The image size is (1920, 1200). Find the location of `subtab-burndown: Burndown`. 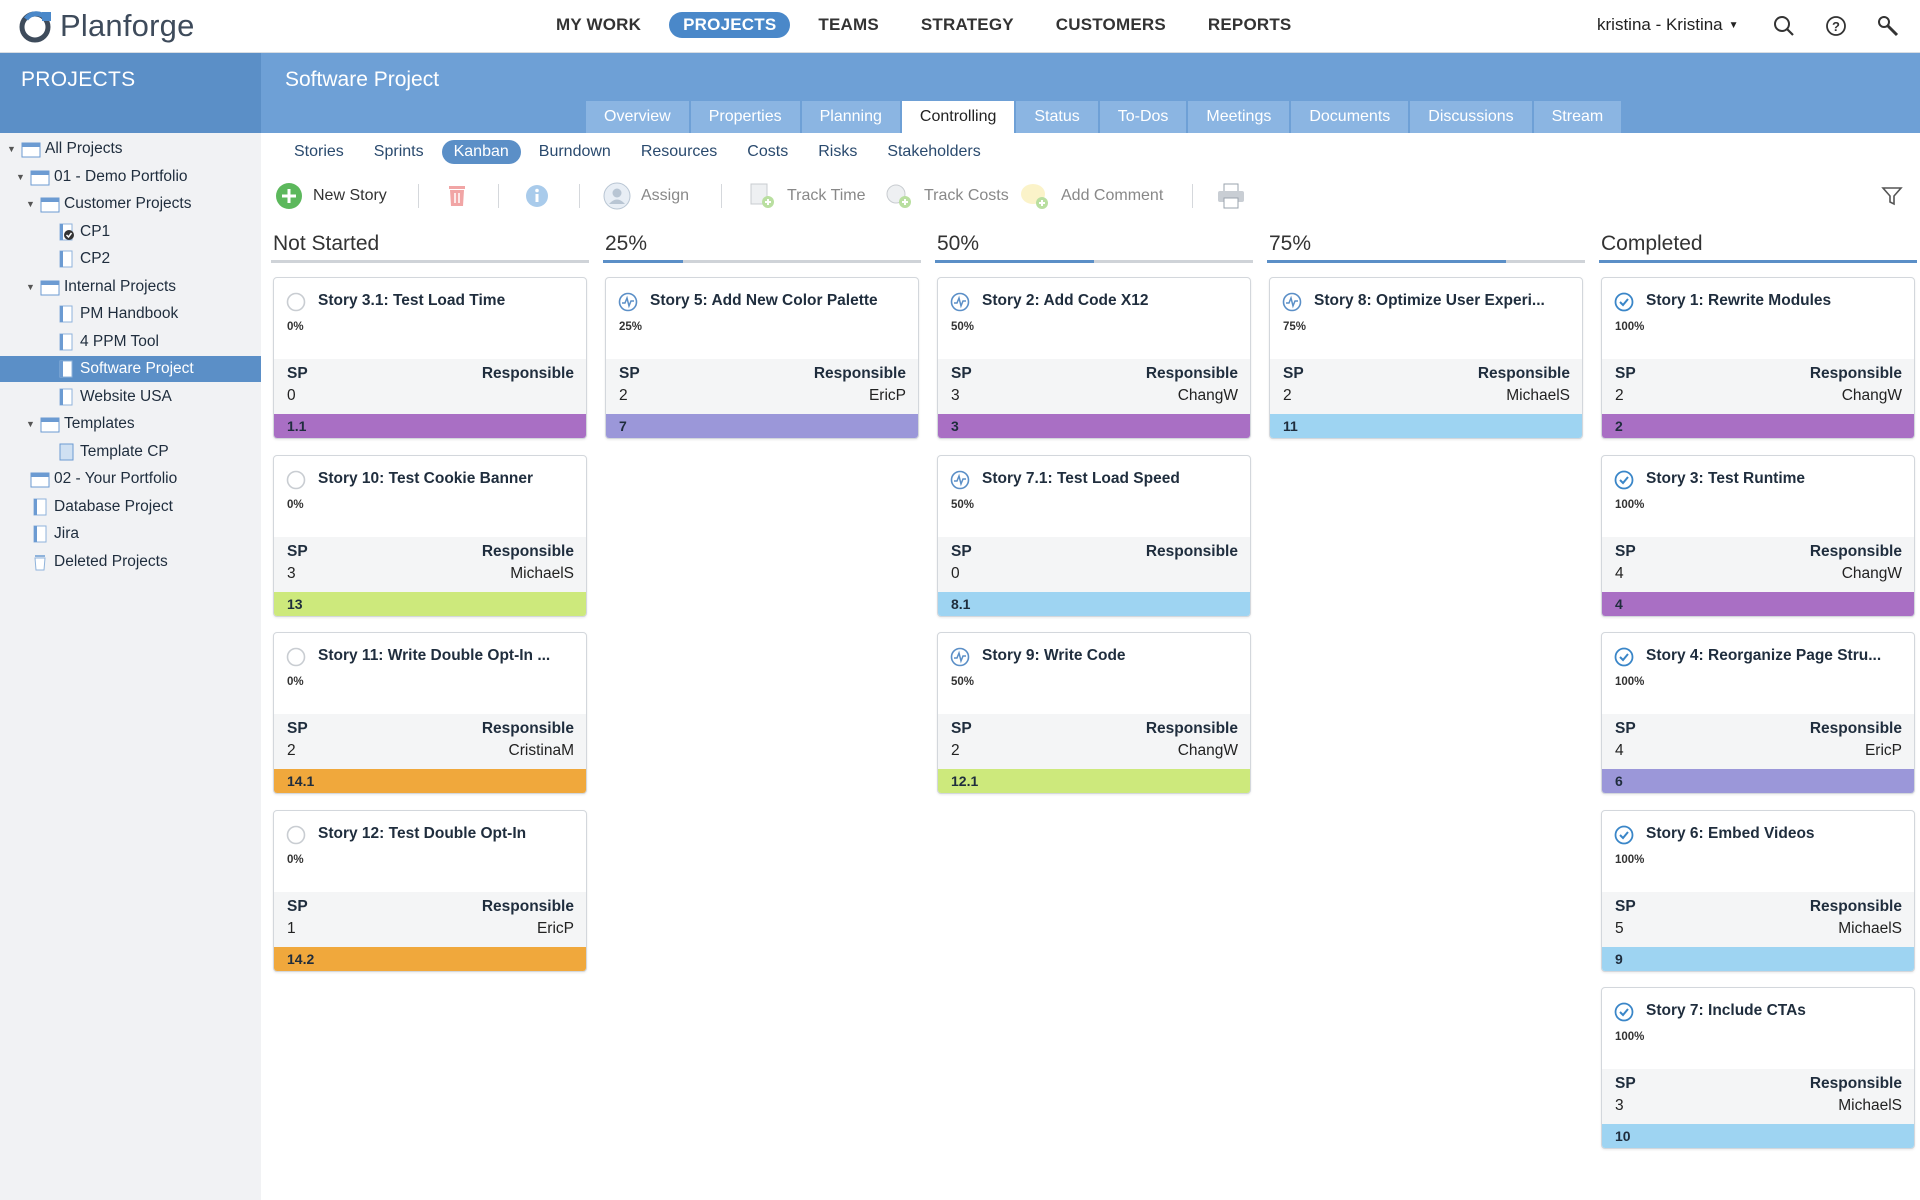

subtab-burndown: Burndown is located at coordinates (574, 151).